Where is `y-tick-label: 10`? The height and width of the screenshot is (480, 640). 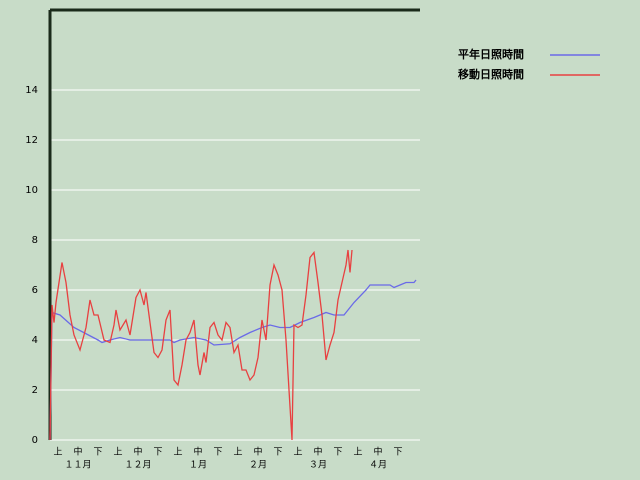 y-tick-label: 10 is located at coordinates (31, 190).